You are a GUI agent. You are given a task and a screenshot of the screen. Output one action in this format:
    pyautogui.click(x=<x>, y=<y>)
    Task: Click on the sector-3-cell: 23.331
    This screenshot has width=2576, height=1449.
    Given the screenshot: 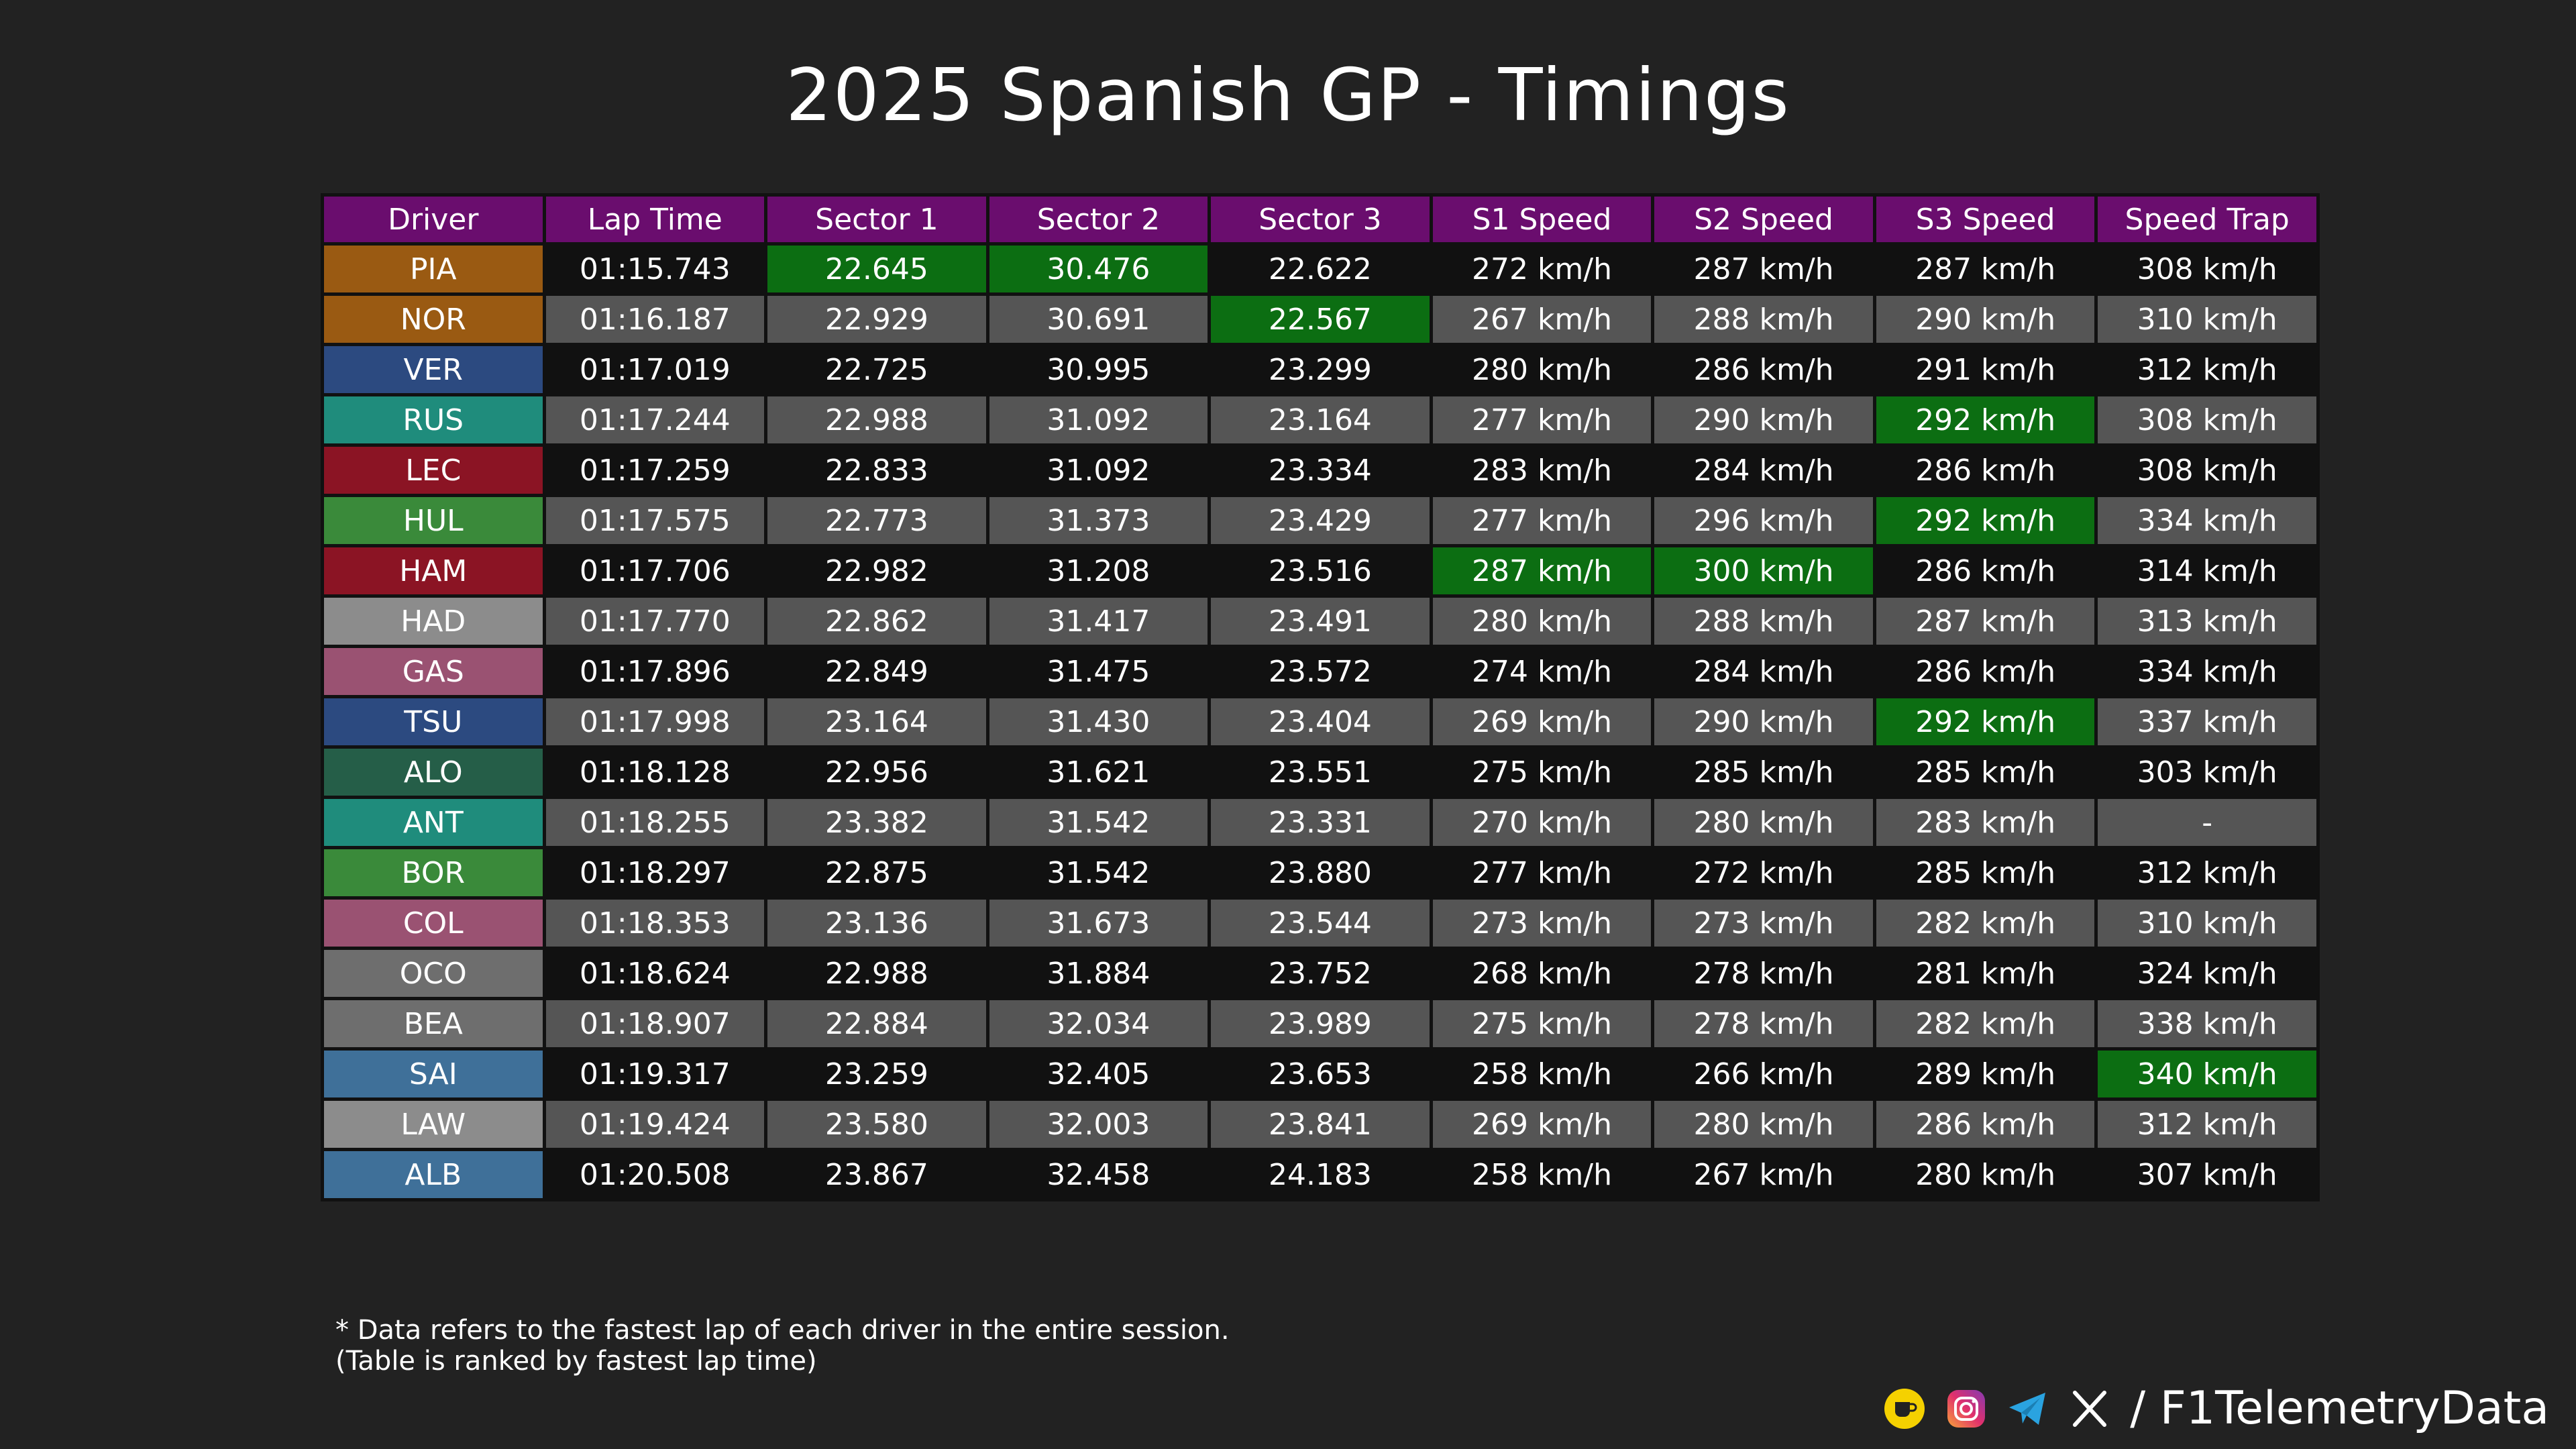 What is the action you would take?
    pyautogui.click(x=1320, y=822)
    